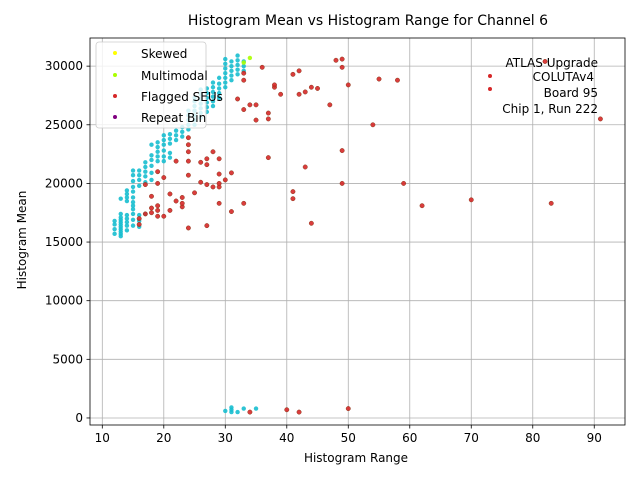 The height and width of the screenshot is (480, 640). Describe the element at coordinates (286, 438) in the screenshot. I see `x-tick-label: 40` at that location.